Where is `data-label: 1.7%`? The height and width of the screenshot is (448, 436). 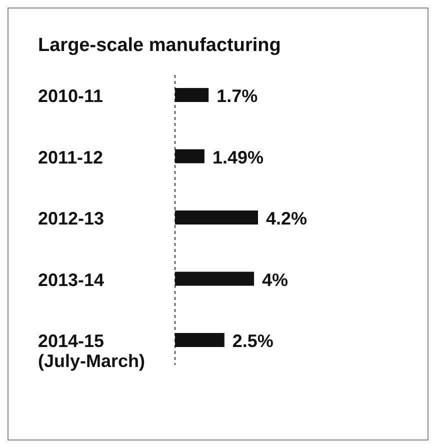 data-label: 1.7% is located at coordinates (237, 96).